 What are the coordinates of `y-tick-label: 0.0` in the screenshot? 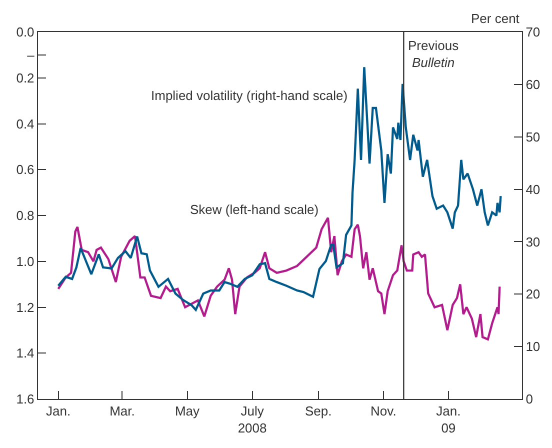 It's located at (25, 32).